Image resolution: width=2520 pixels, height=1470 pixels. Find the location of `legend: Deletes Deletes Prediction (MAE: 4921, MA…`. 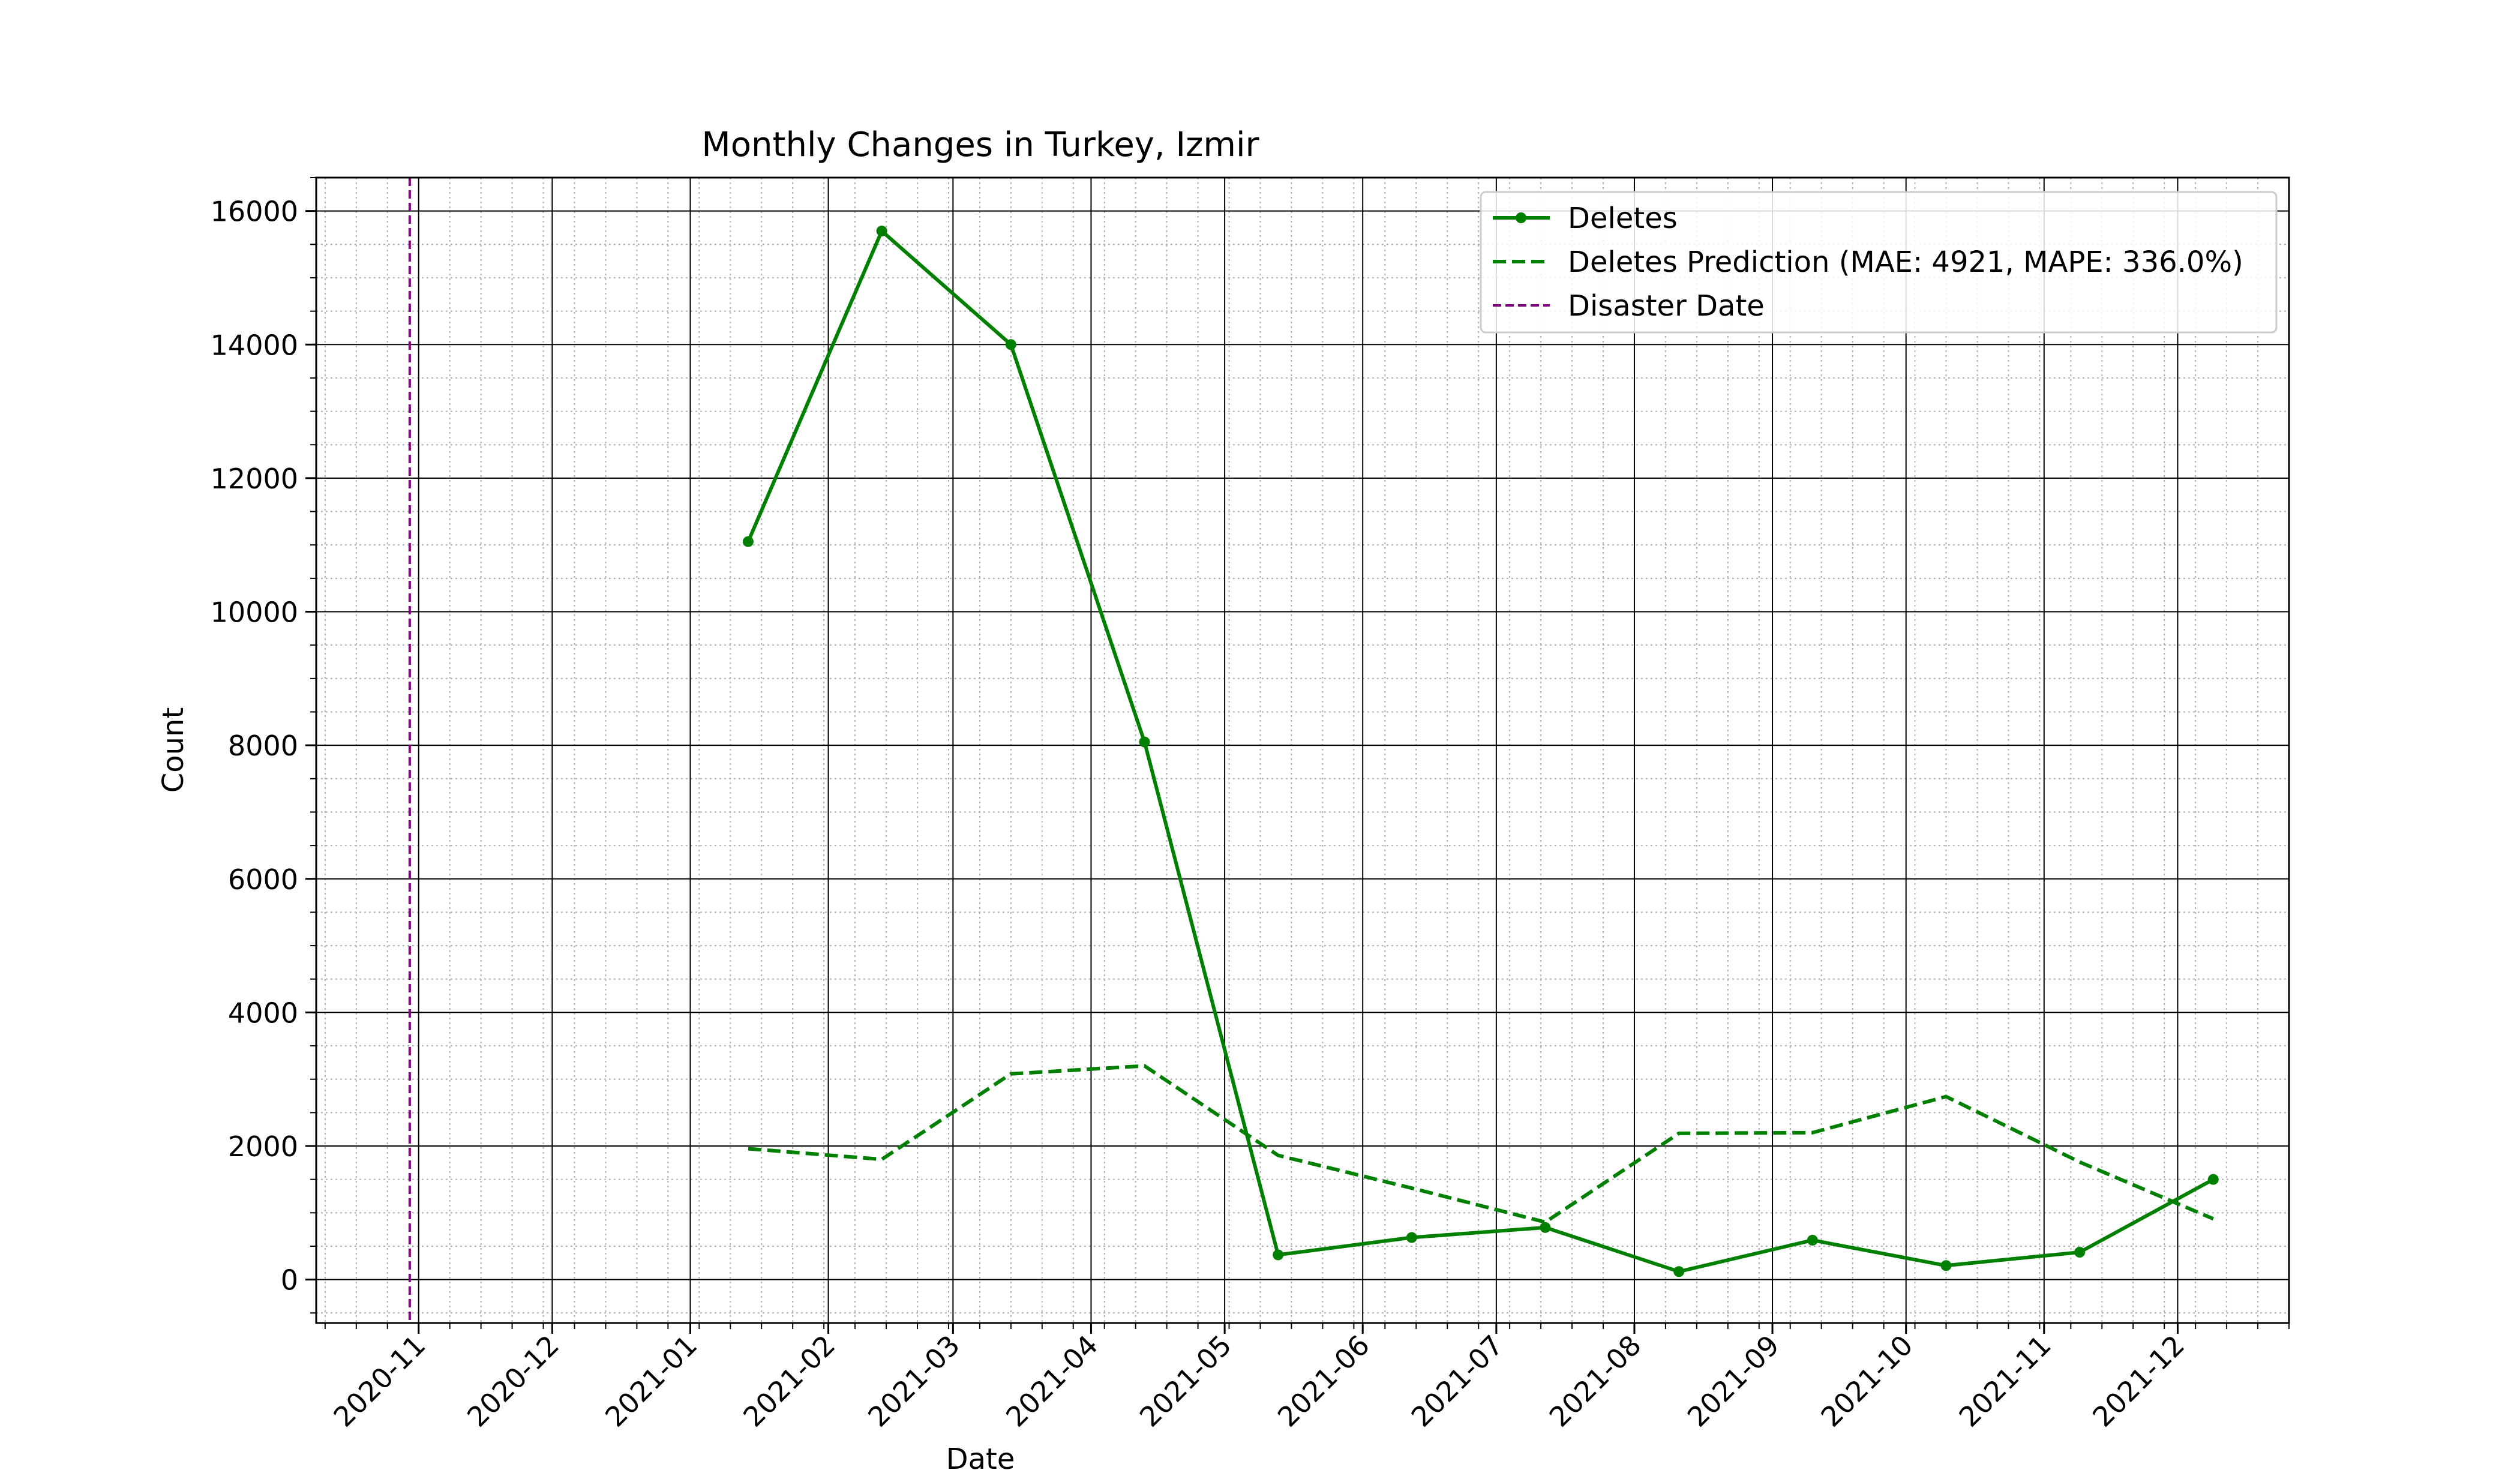

legend: Deletes Deletes Prediction (MAE: 4921, MA… is located at coordinates (1879, 262).